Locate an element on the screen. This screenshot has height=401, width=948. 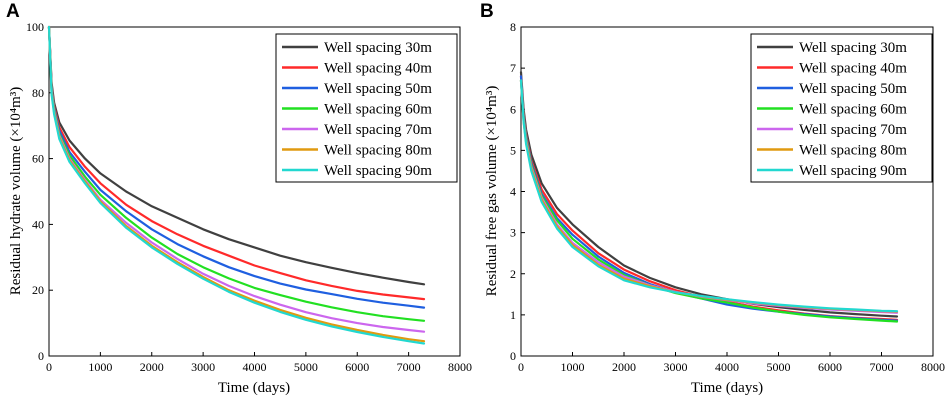
y-tick-label-b: 6 is located at coordinates (513, 109).